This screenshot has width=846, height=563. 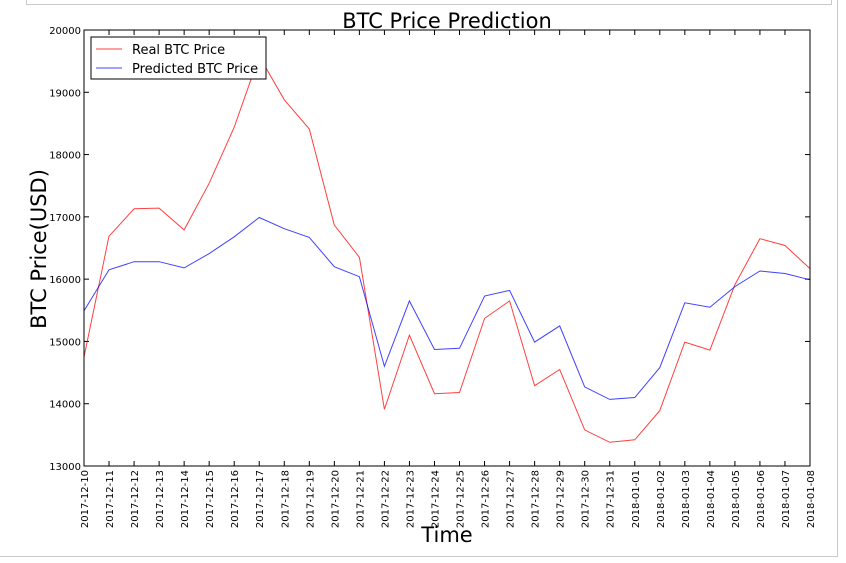 What do you see at coordinates (85, 499) in the screenshot?
I see `x-tick-label: 2017-12-10` at bounding box center [85, 499].